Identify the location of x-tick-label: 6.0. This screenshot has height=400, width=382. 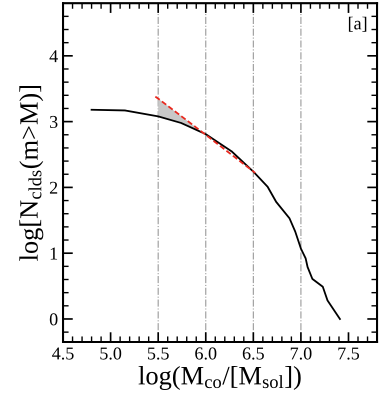
(205, 353).